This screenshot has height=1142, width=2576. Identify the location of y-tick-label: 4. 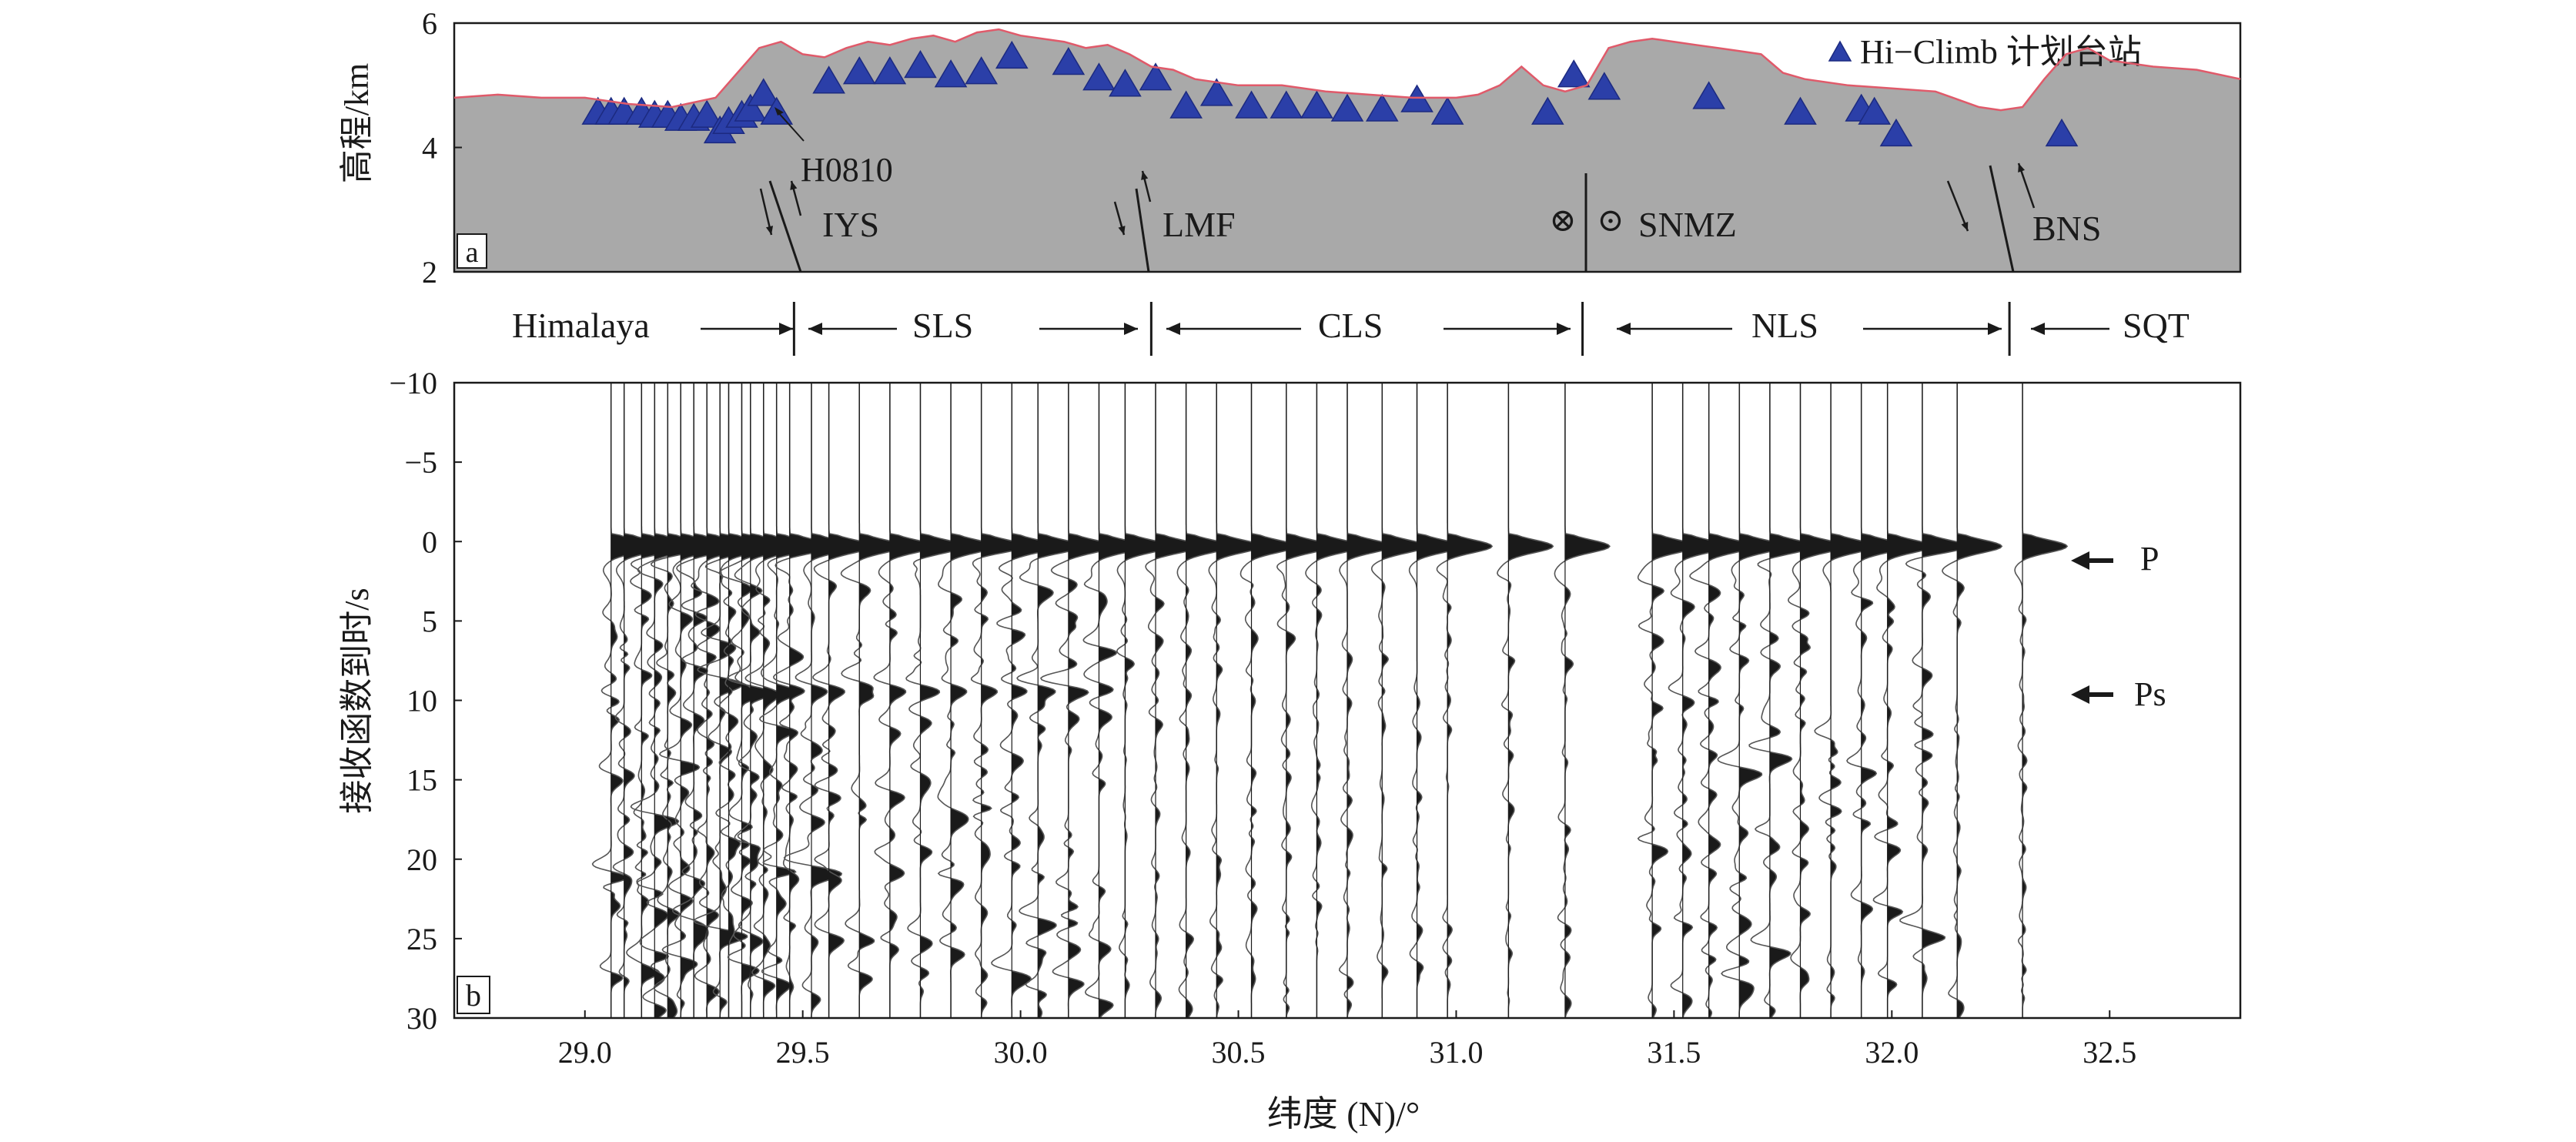
(430, 148).